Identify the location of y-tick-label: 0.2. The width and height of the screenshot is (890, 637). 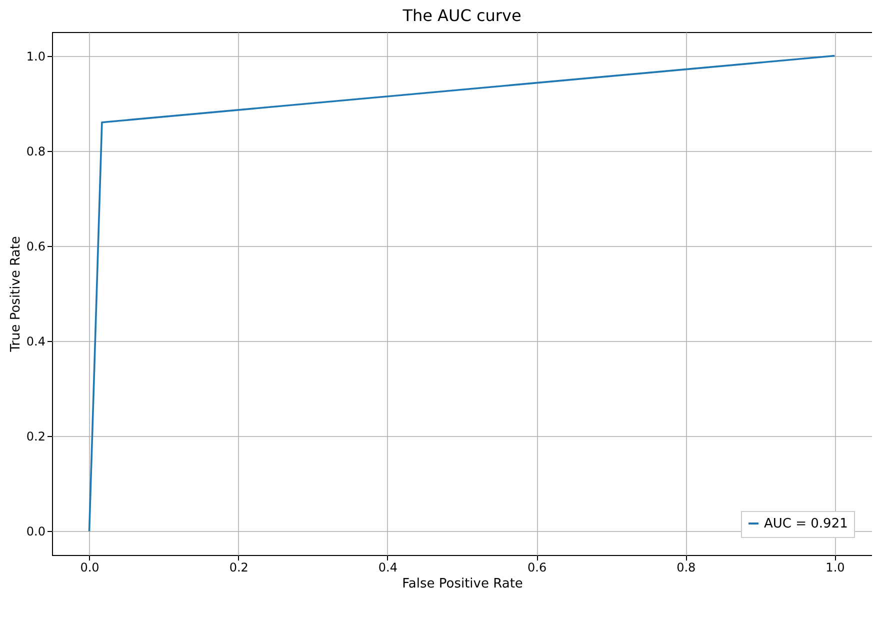
(36, 437).